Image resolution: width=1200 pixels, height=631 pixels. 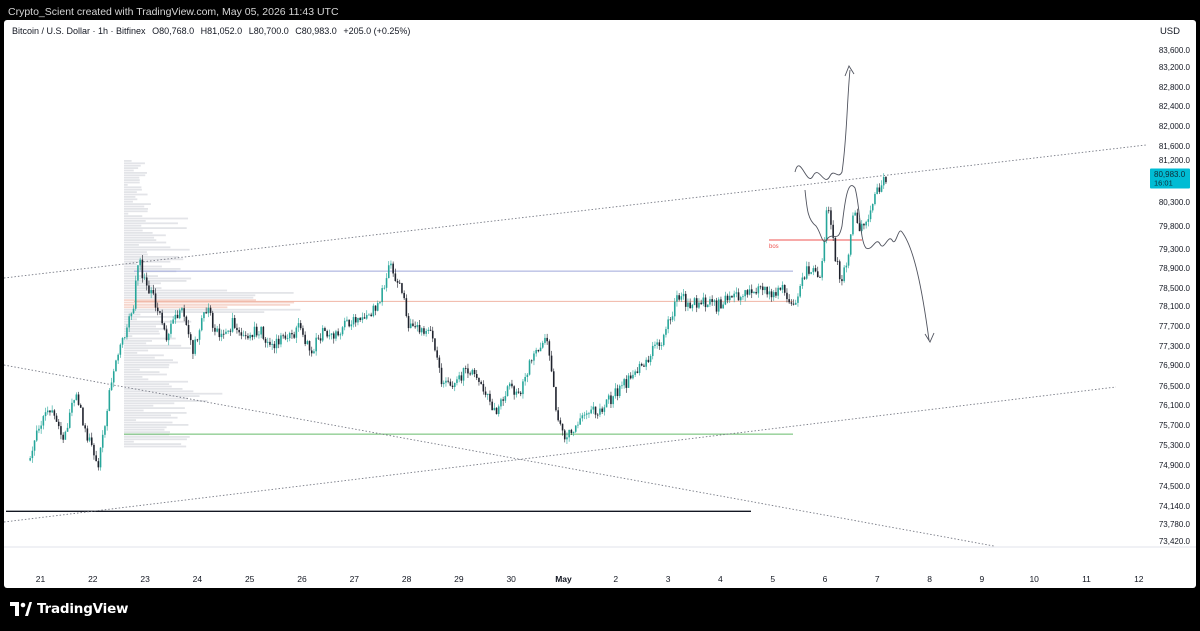 What do you see at coordinates (600, 565) in the screenshot?
I see `time-axis: 21 22 23 24 25 26 27 28 29 30 May 2 3 4 5 6 7 8 9 10 11 12` at bounding box center [600, 565].